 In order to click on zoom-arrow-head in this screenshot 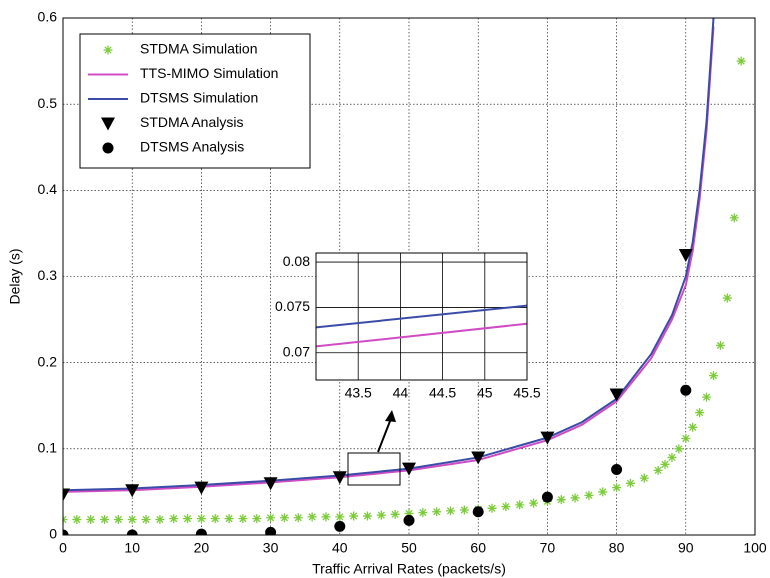, I will do `click(390, 416)`.